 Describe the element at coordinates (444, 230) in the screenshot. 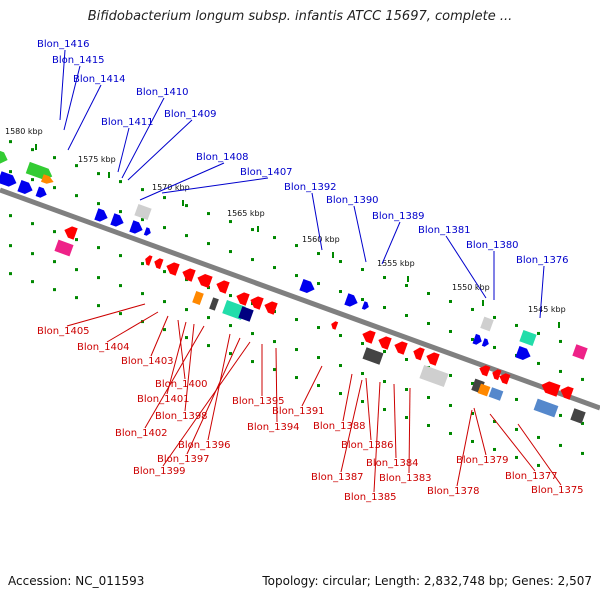

I see `forward-gene-label: Blon_1381` at that location.